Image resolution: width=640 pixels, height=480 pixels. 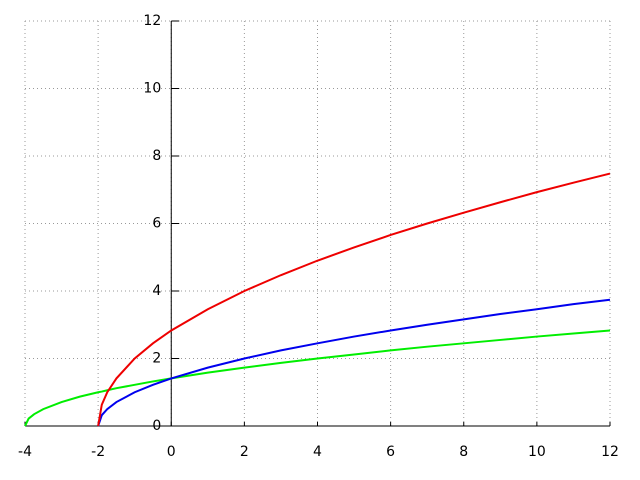 I want to click on x-tick-label: -2, so click(x=98, y=452).